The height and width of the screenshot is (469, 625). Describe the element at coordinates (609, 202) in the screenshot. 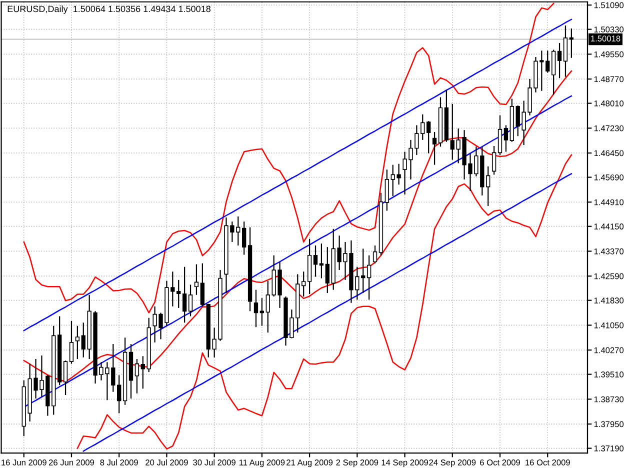

I see `y-tick-label: 1.44910` at that location.